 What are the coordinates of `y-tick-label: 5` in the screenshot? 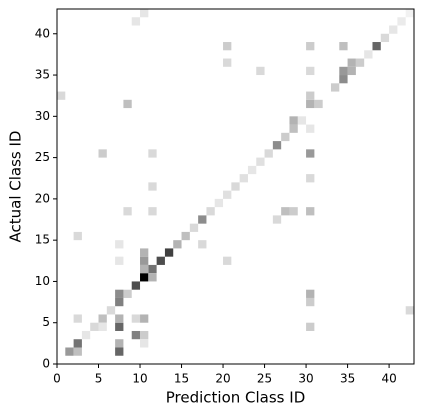 It's located at (46, 322).